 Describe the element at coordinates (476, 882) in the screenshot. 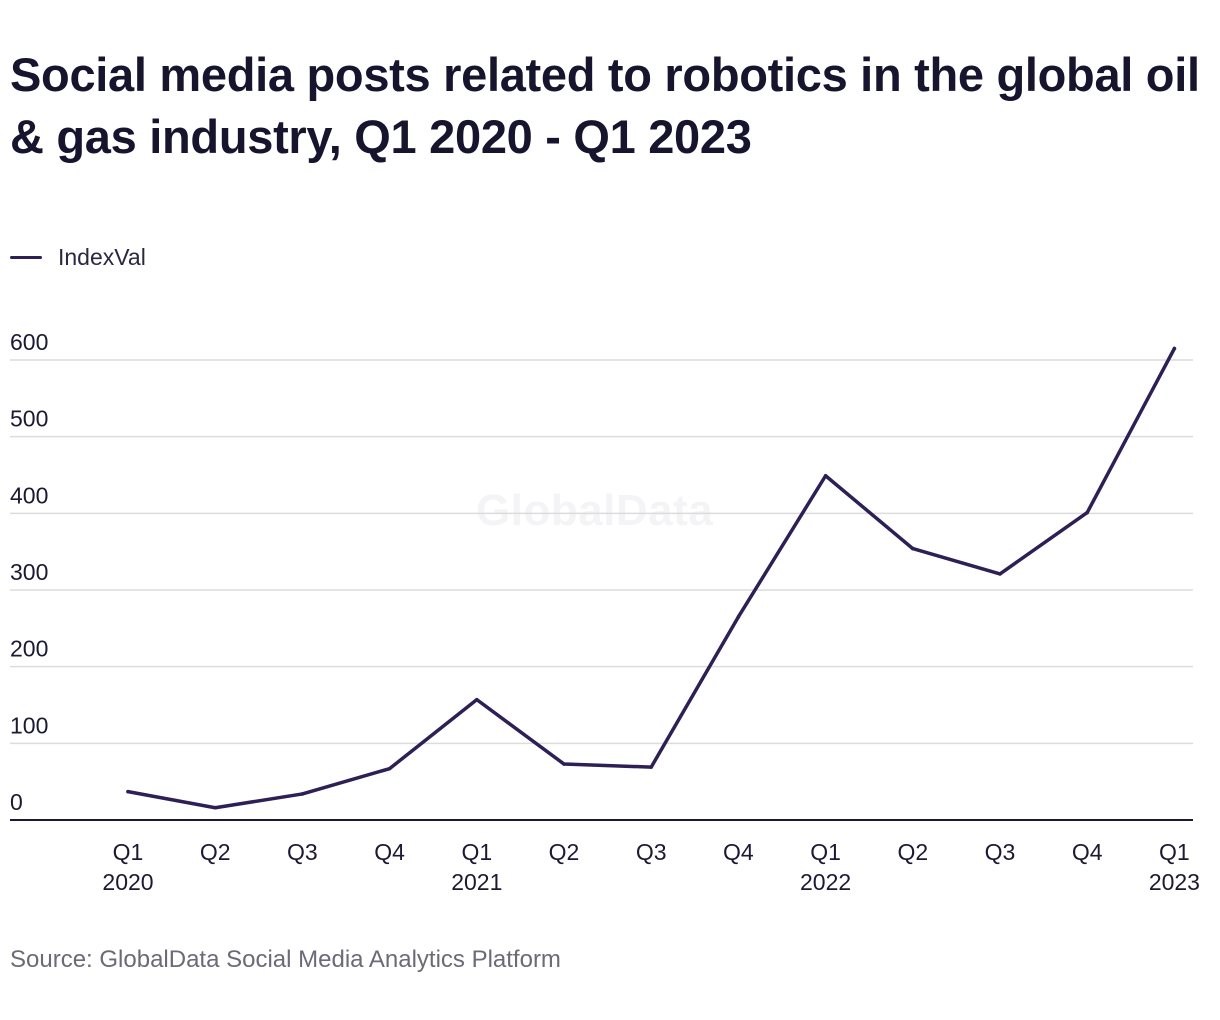

I see `x-tick-year-label: 2021` at that location.